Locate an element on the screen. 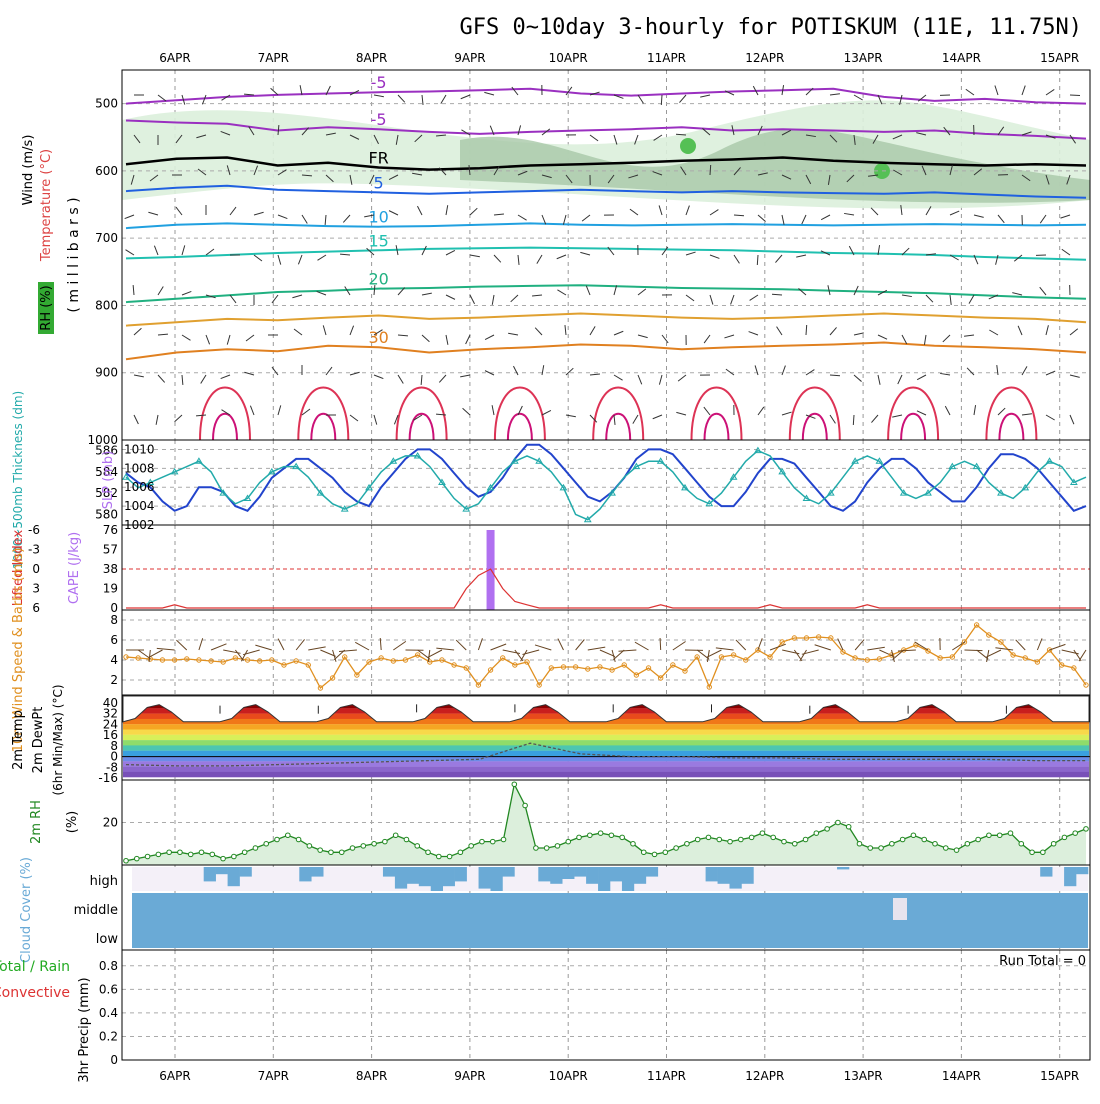 The height and width of the screenshot is (1104, 1100). wind10m-tick: 8 is located at coordinates (114, 620).